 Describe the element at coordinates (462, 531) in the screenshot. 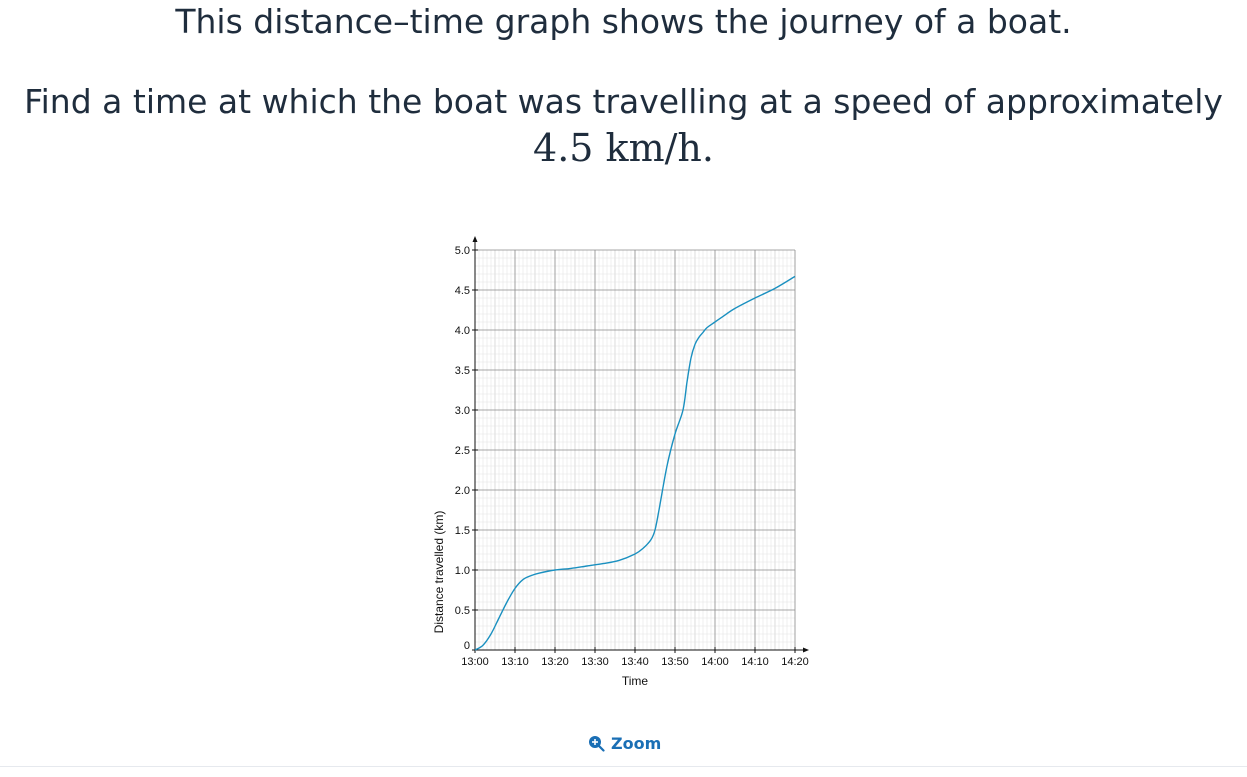

I see `y-tick-label: 1.5` at that location.